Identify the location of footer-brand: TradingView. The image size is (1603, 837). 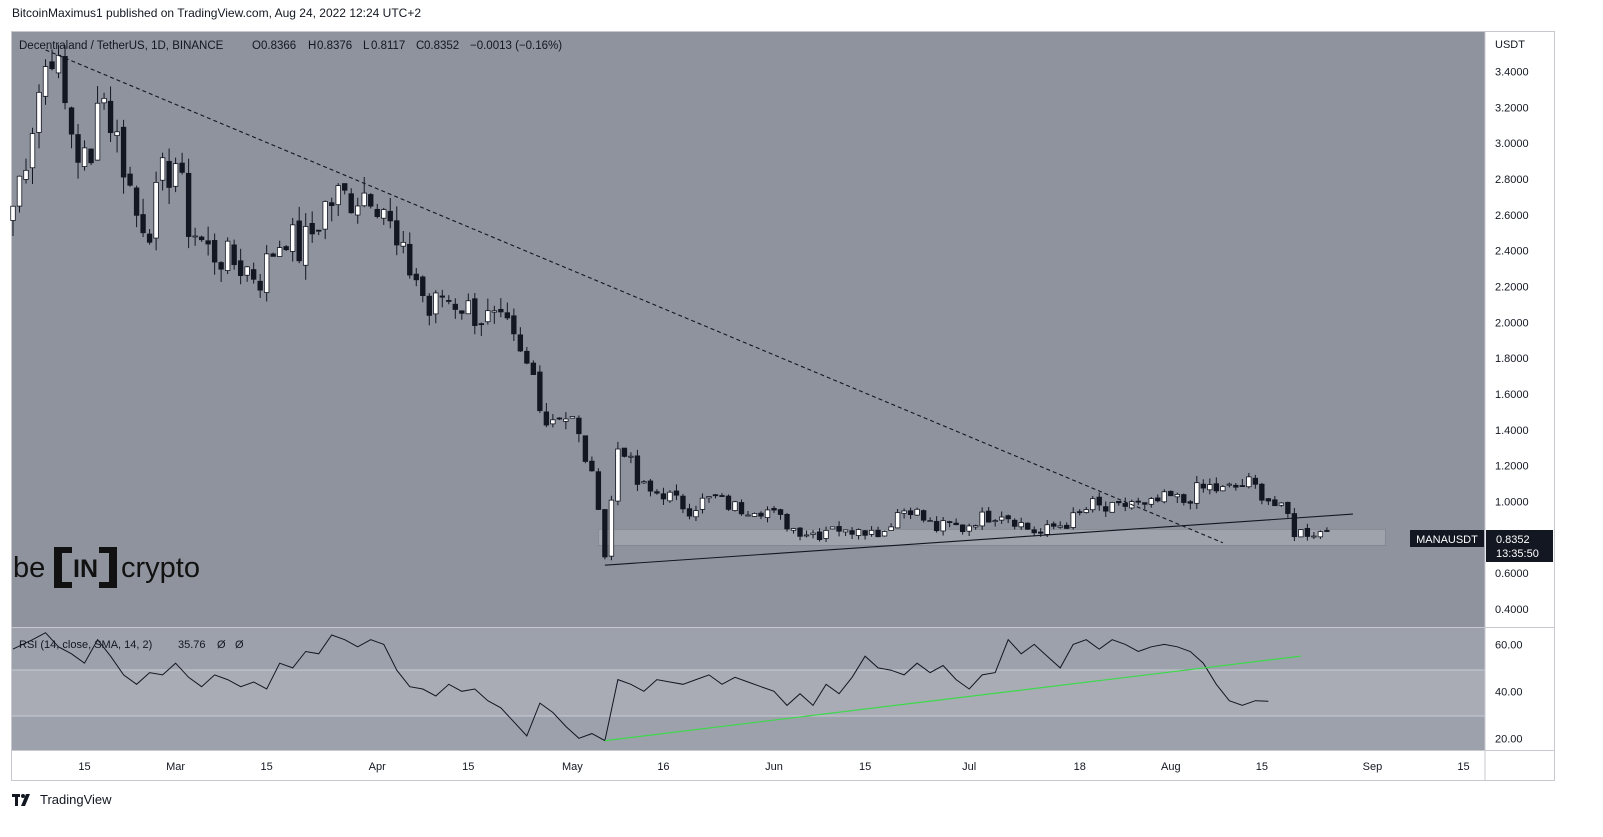
(76, 799).